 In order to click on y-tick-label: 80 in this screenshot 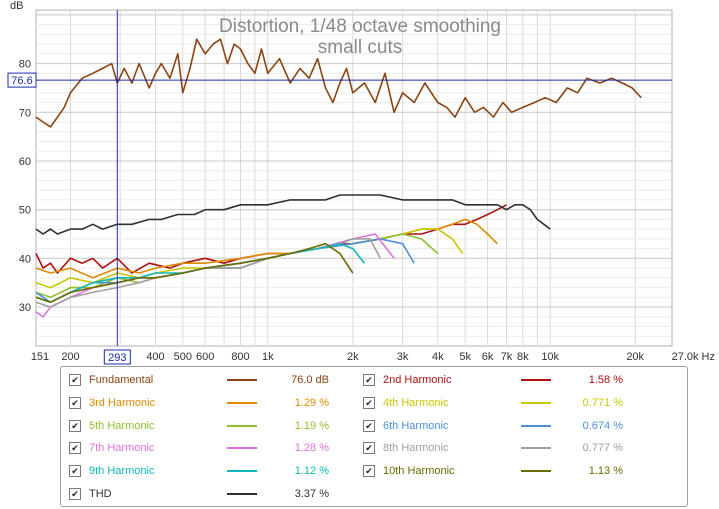, I will do `click(25, 65)`.